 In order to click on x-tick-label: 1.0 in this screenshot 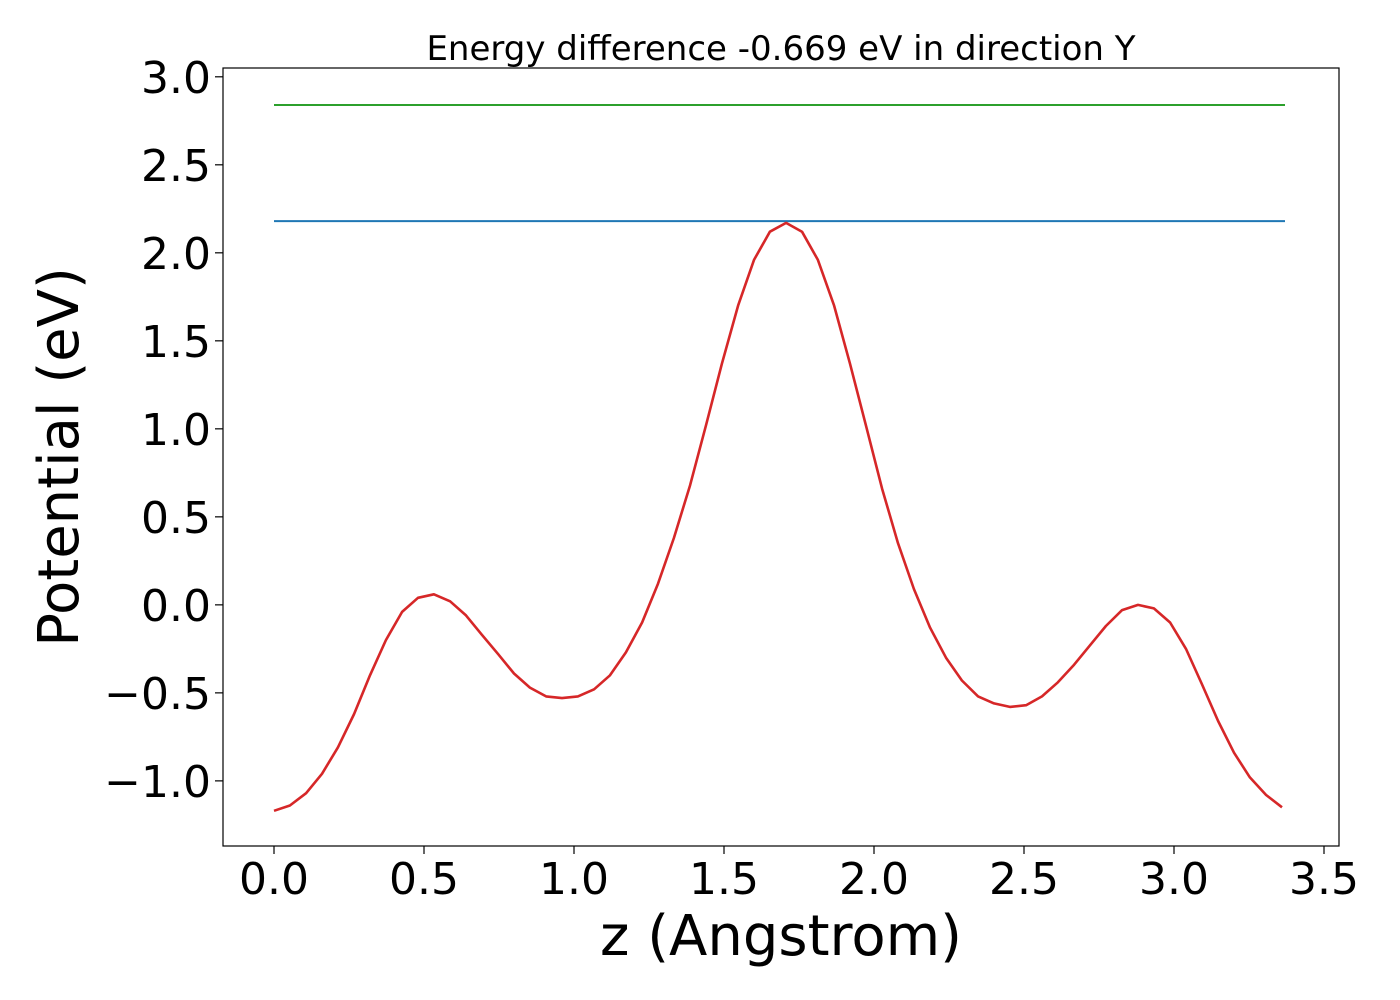, I will do `click(574, 879)`.